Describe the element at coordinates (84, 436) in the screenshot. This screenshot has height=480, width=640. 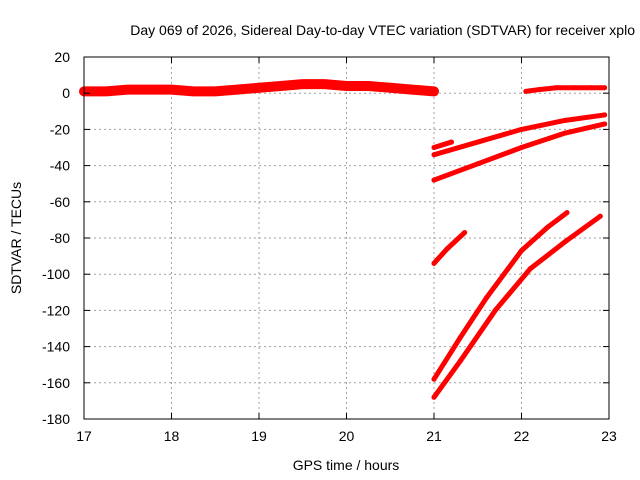
I see `x-tick-label: 17` at that location.